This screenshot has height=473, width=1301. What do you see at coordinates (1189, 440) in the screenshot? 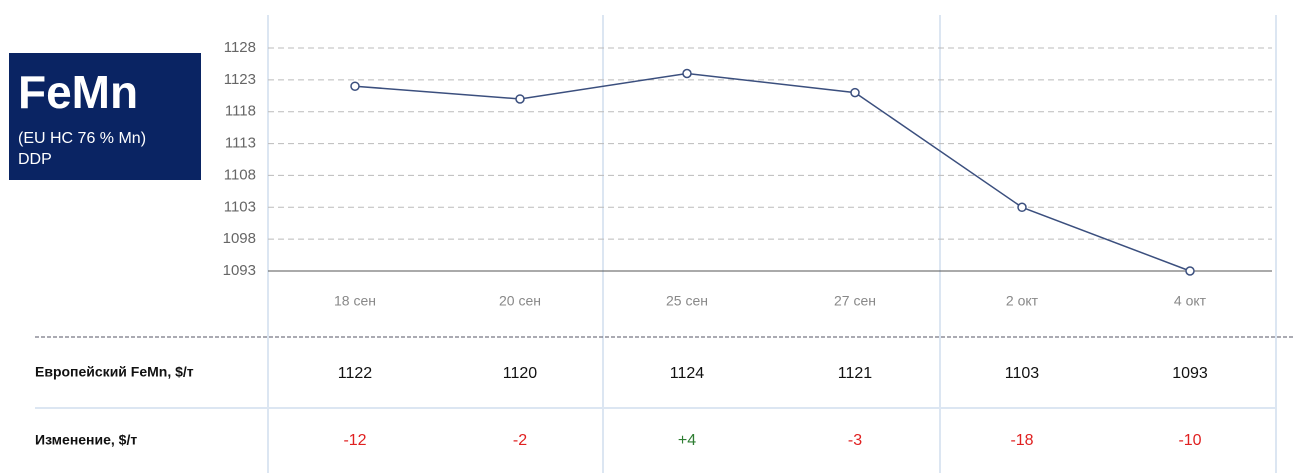
I see `change-cell: -10` at bounding box center [1189, 440].